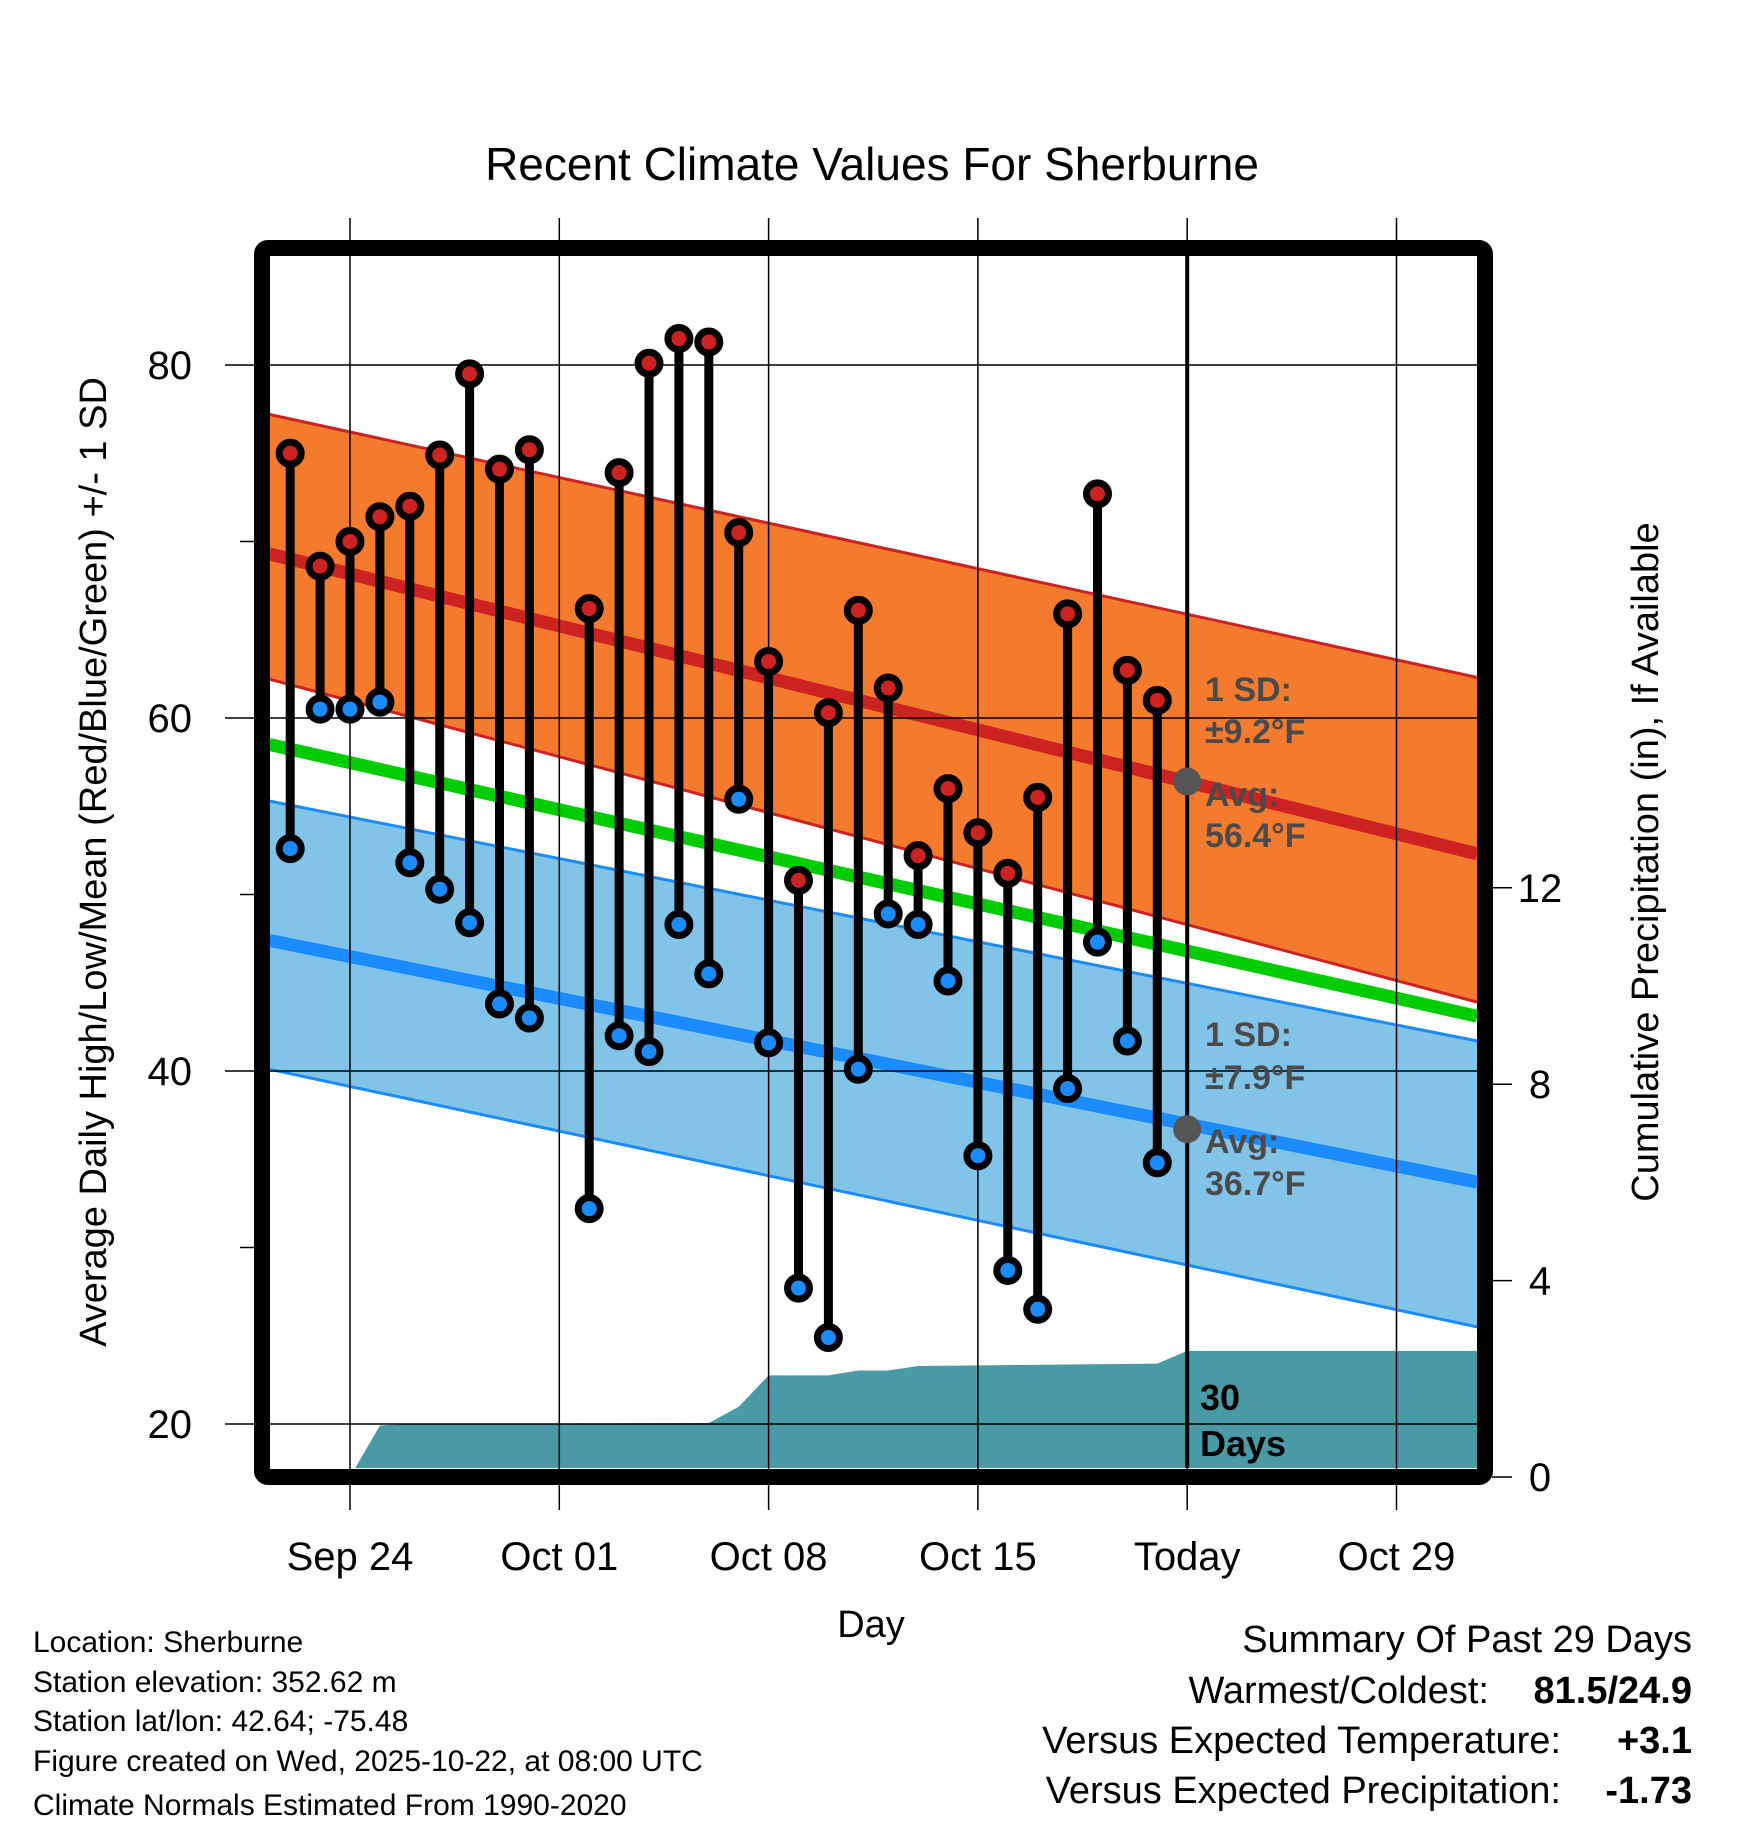 The height and width of the screenshot is (1828, 1748). I want to click on y-tick-label: 40, so click(170, 1072).